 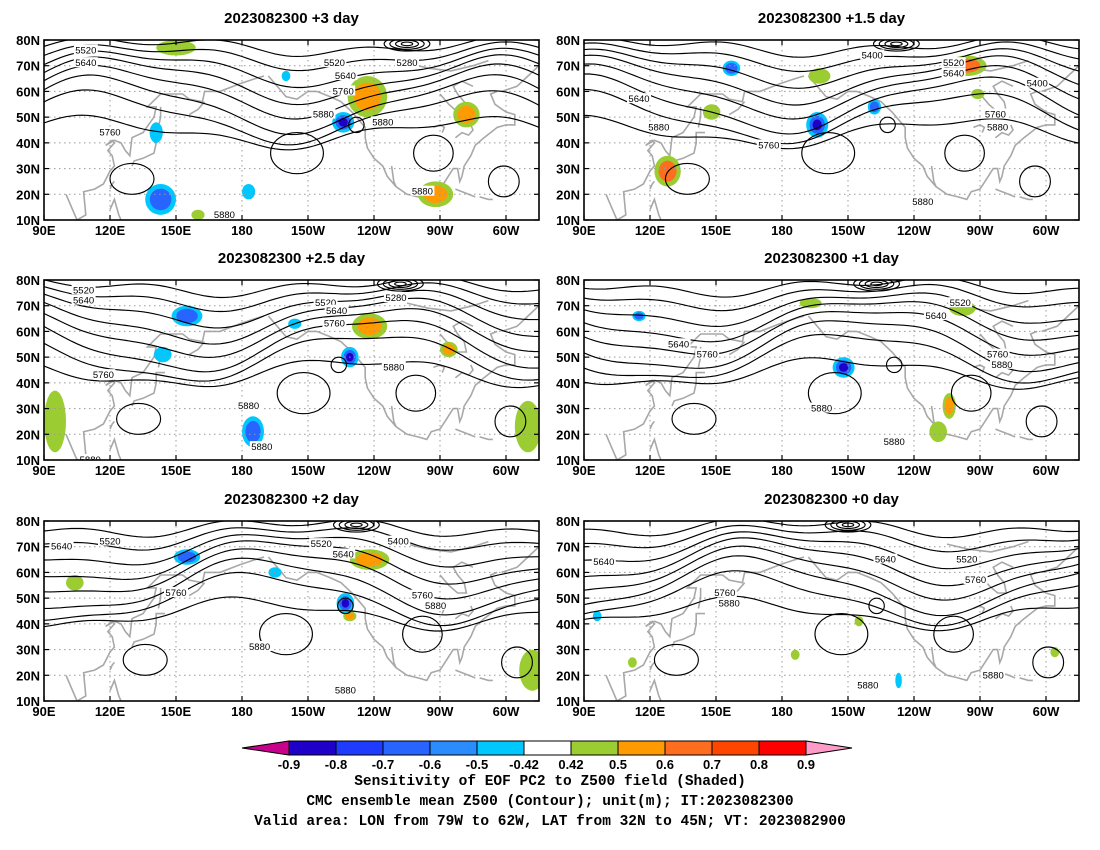 I want to click on colorbar-tick-label: 0.5, so click(x=618, y=763).